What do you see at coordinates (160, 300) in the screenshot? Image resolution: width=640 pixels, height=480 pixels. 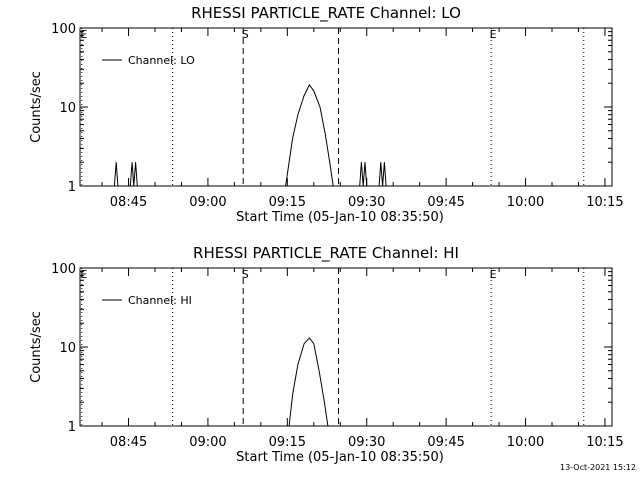 I see `legend-label: Channel: HI` at bounding box center [160, 300].